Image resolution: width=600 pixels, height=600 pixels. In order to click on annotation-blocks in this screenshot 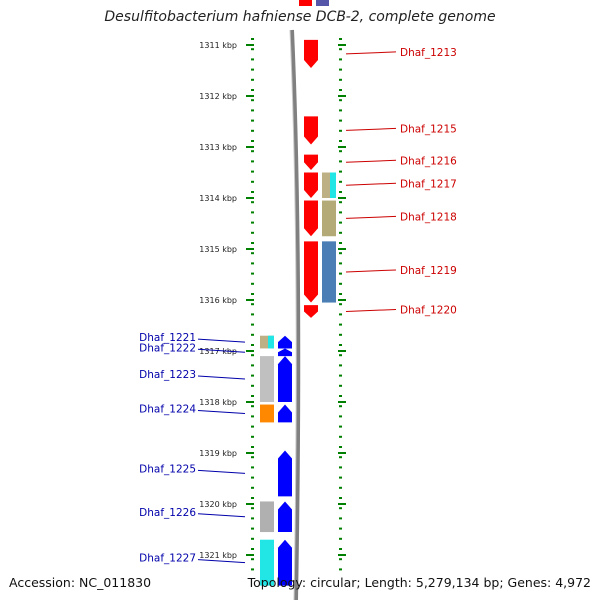, I will do `click(298, 379)`.